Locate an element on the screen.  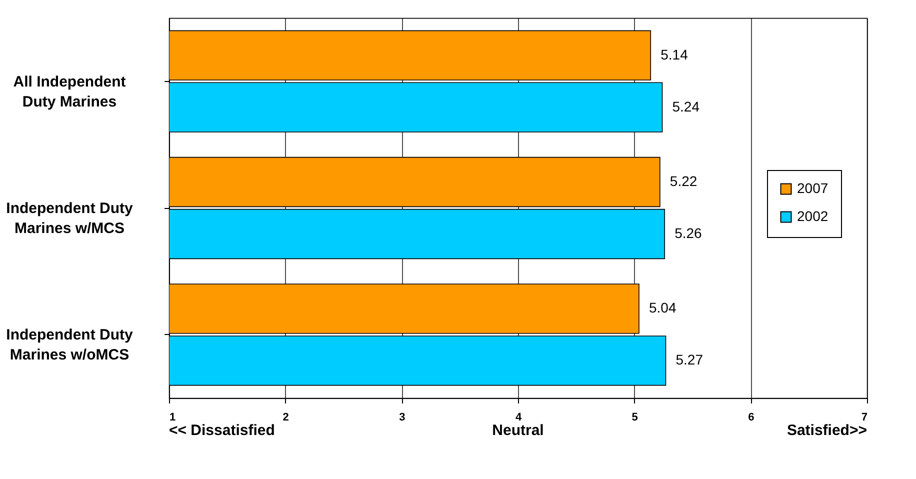
x-tick-label: 7 is located at coordinates (864, 418).